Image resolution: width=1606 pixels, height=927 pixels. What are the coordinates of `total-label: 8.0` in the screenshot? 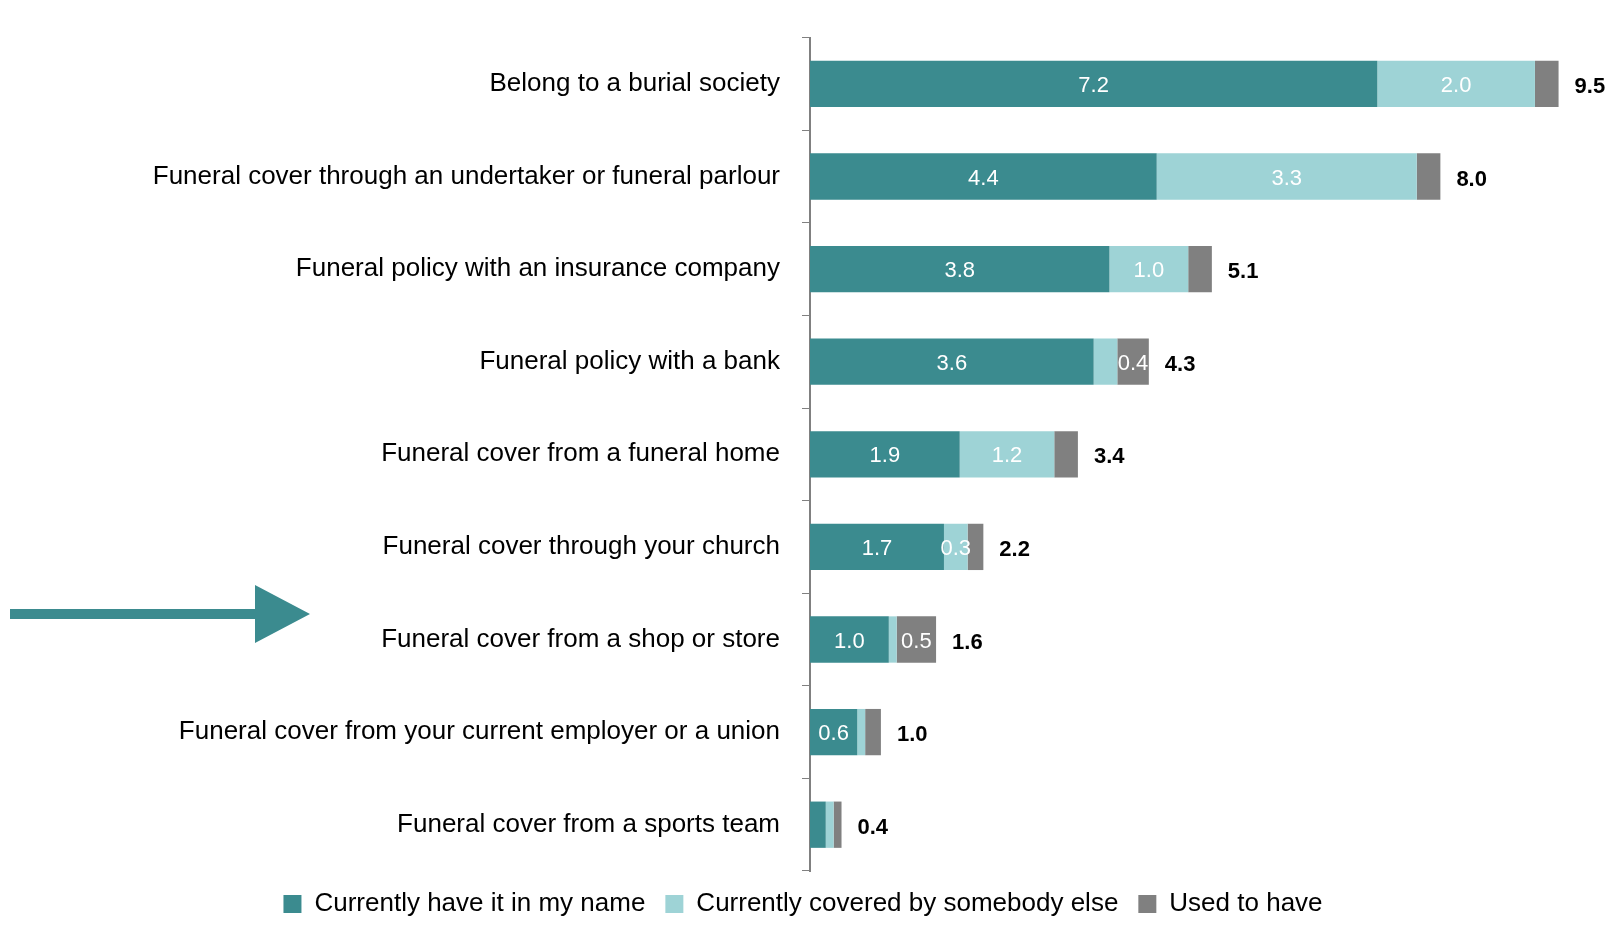 It's located at (1471, 178).